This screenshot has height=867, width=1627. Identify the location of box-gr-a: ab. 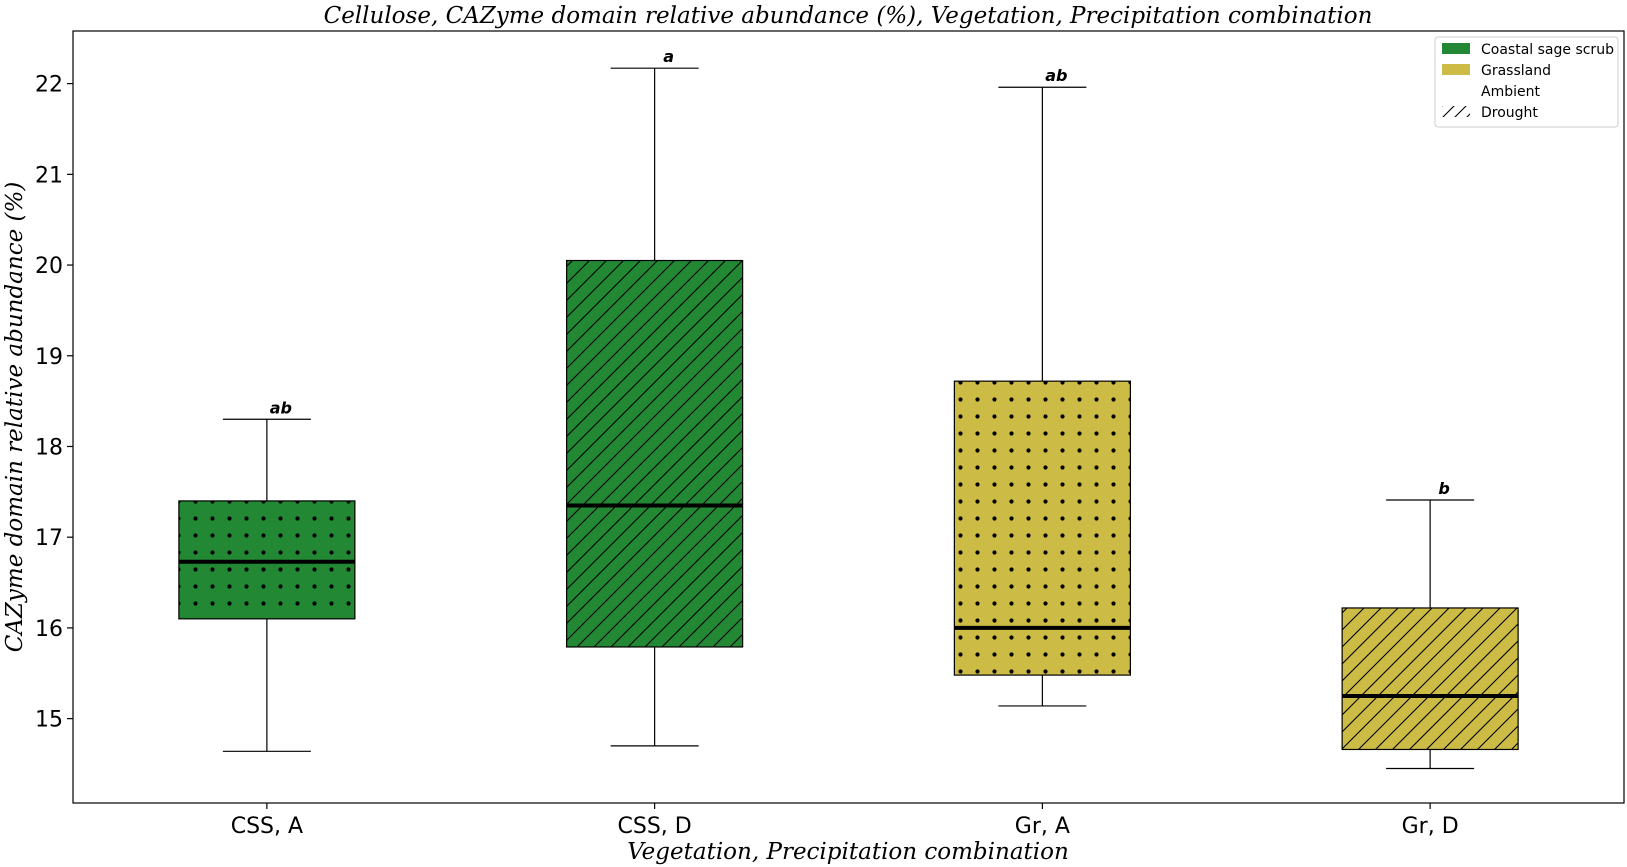
(1042, 386).